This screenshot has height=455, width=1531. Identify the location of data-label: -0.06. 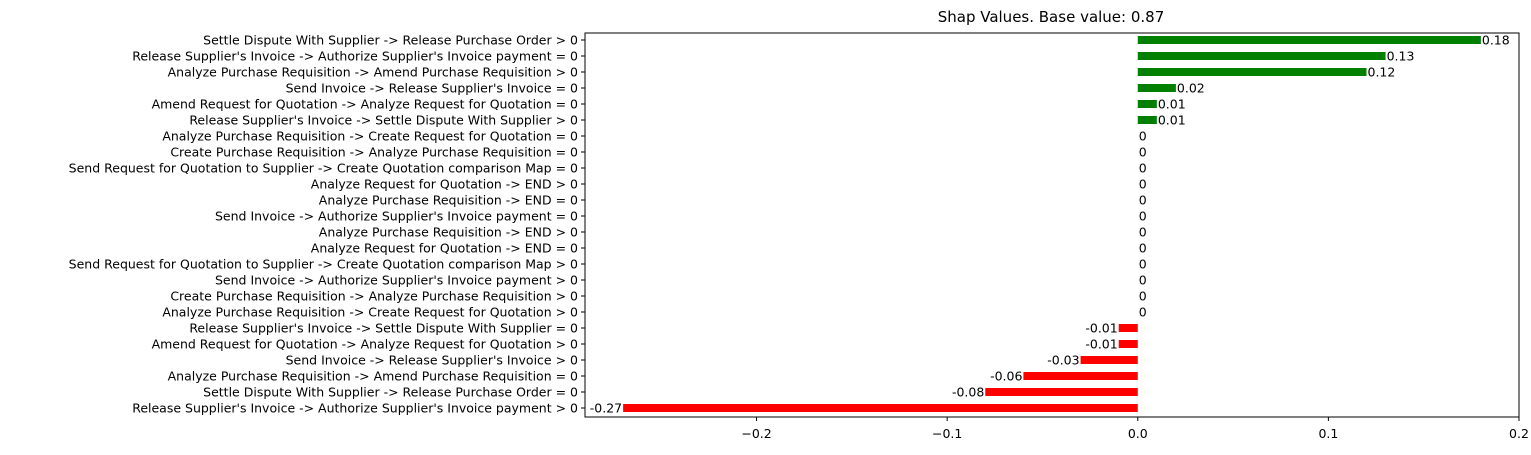
(1006, 376).